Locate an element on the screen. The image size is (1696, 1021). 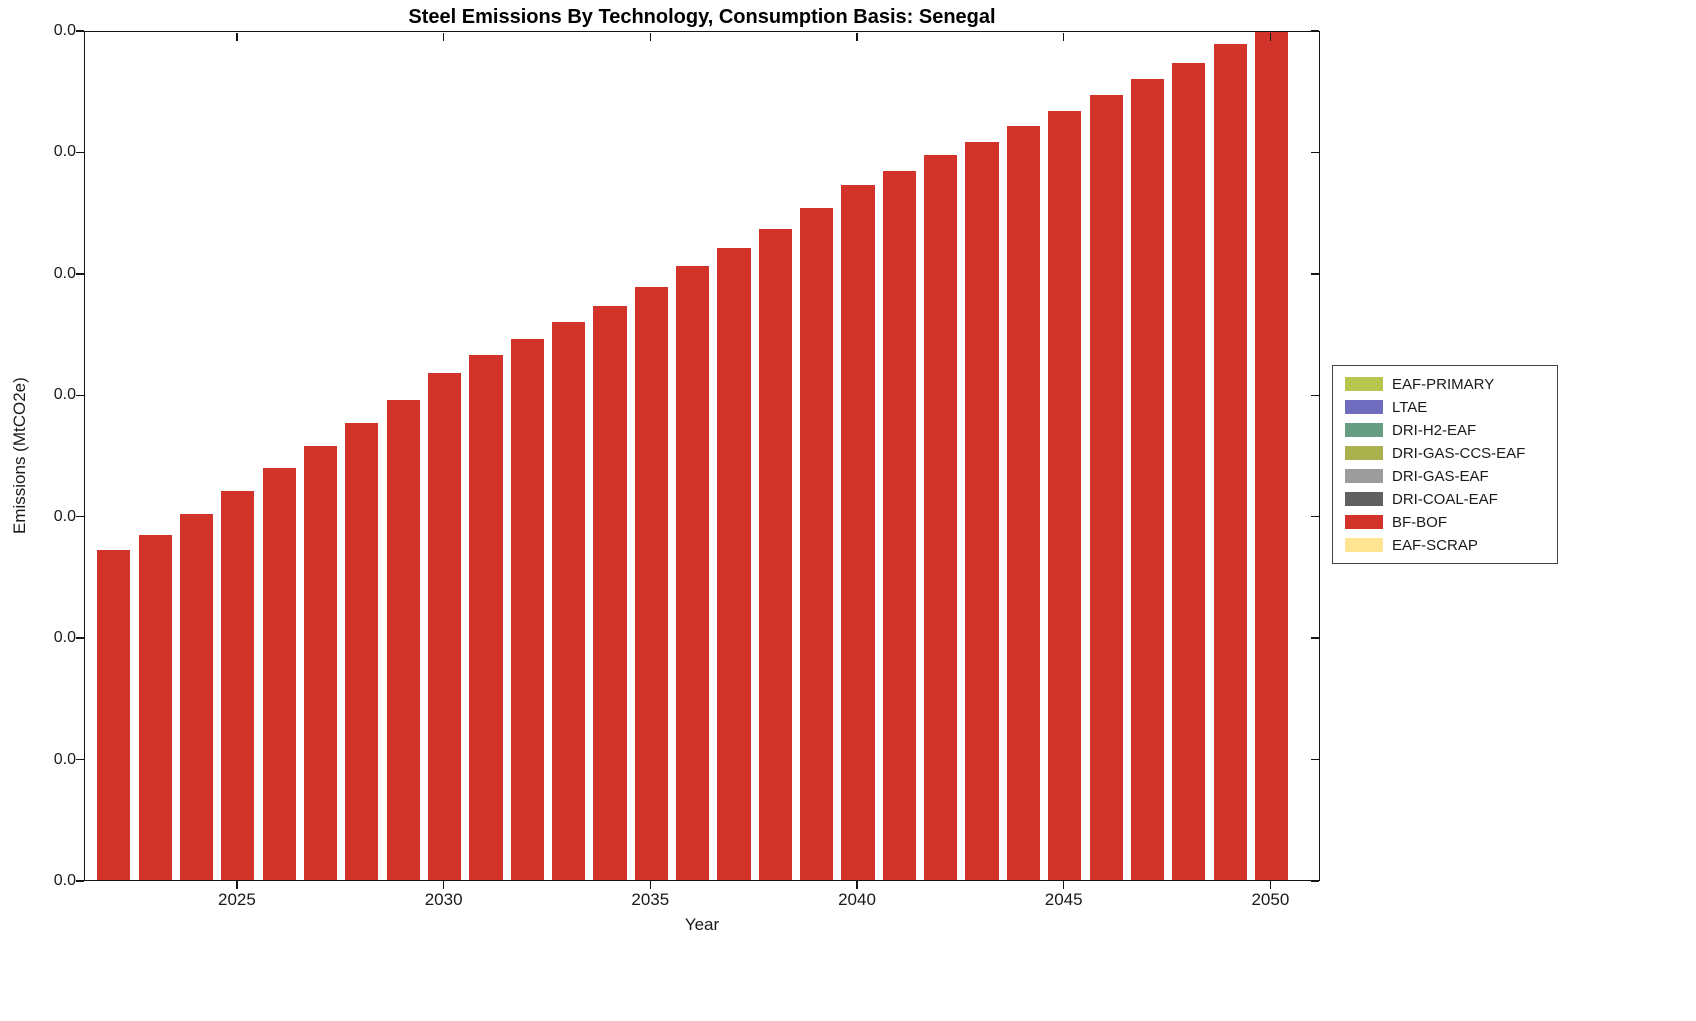
bar-2045 is located at coordinates (1065, 495).